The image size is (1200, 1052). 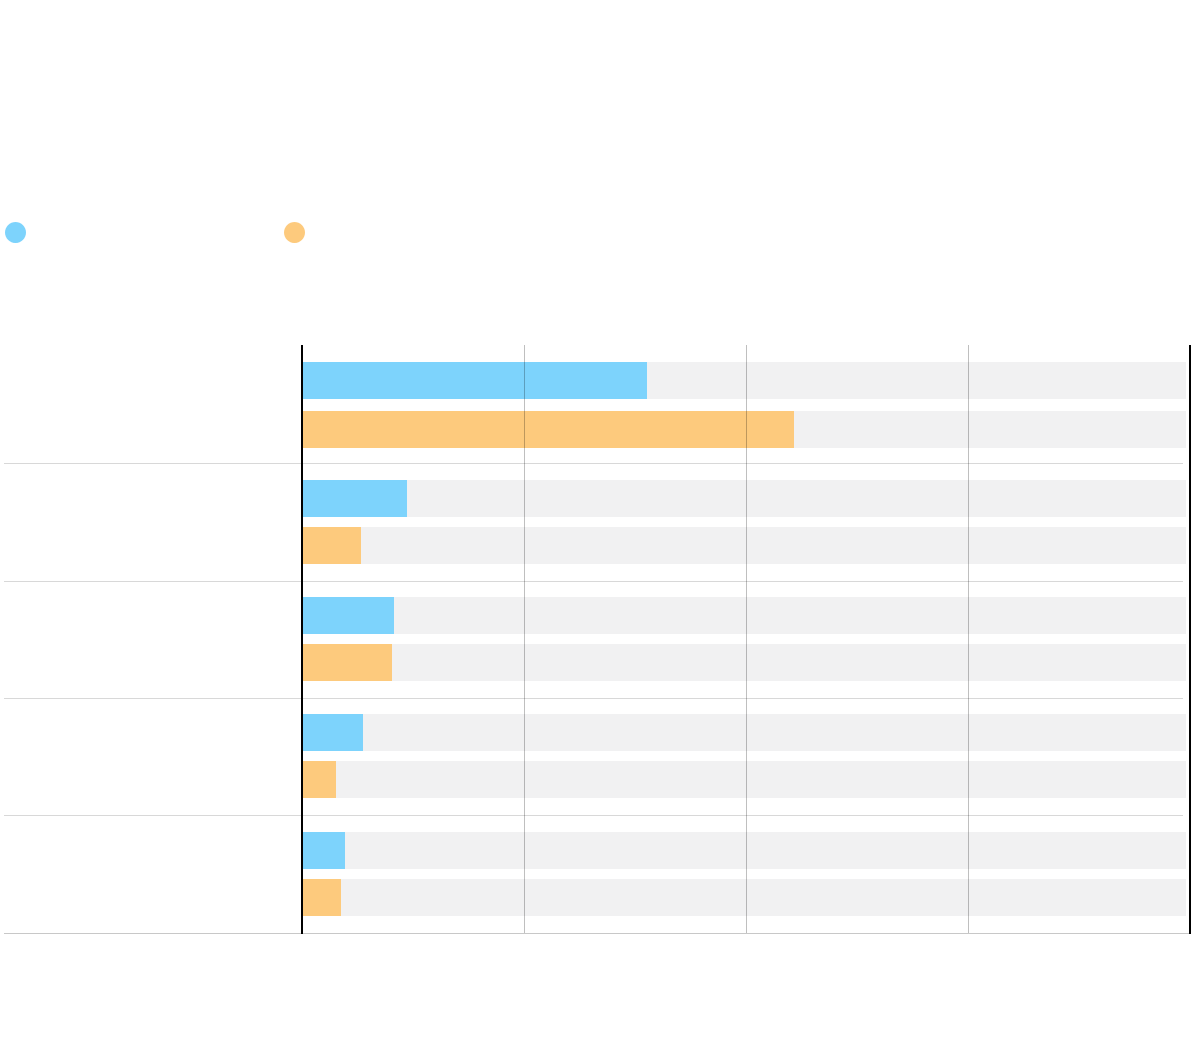 What do you see at coordinates (333, 732) in the screenshot?
I see `bar-series1-group4` at bounding box center [333, 732].